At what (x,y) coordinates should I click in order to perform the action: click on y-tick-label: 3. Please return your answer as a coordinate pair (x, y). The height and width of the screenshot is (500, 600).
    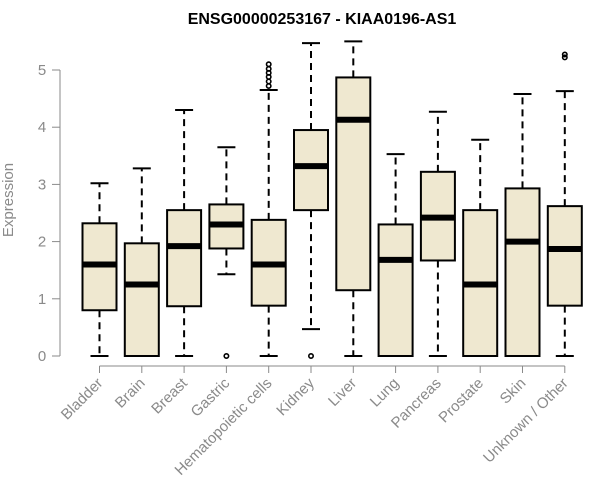
    Looking at the image, I should click on (42, 184).